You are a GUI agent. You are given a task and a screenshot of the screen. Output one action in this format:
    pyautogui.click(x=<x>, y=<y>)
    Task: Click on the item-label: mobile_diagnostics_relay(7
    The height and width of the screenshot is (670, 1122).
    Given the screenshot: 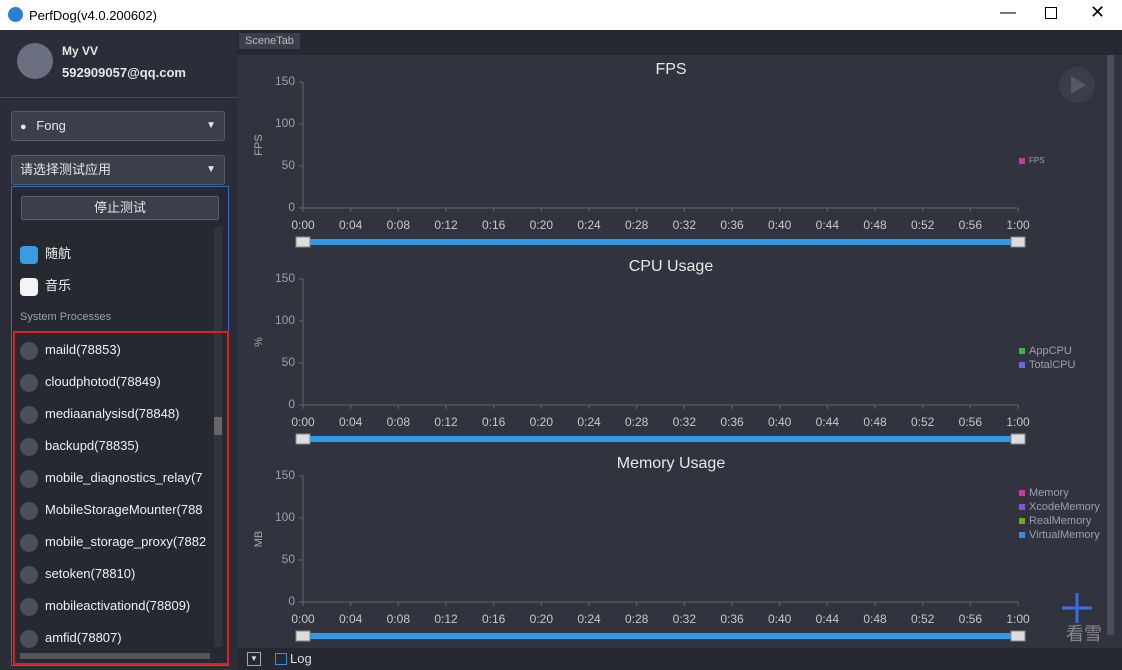 What is the action you would take?
    pyautogui.click(x=124, y=477)
    